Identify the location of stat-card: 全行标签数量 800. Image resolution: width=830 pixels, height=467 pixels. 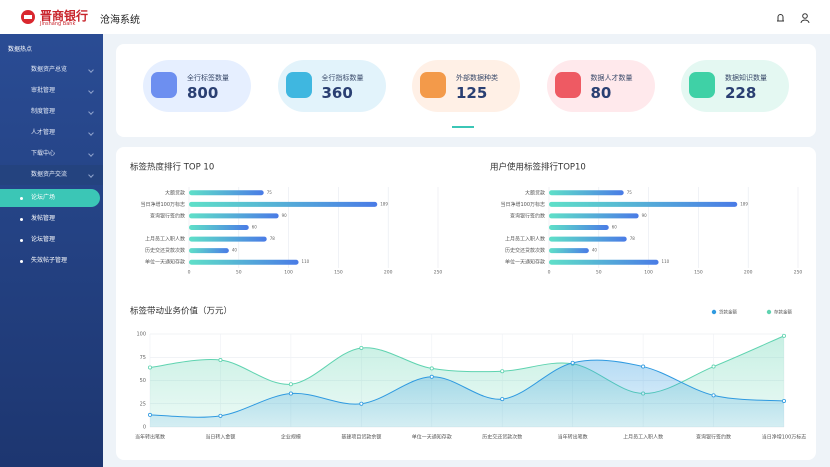
(197, 86).